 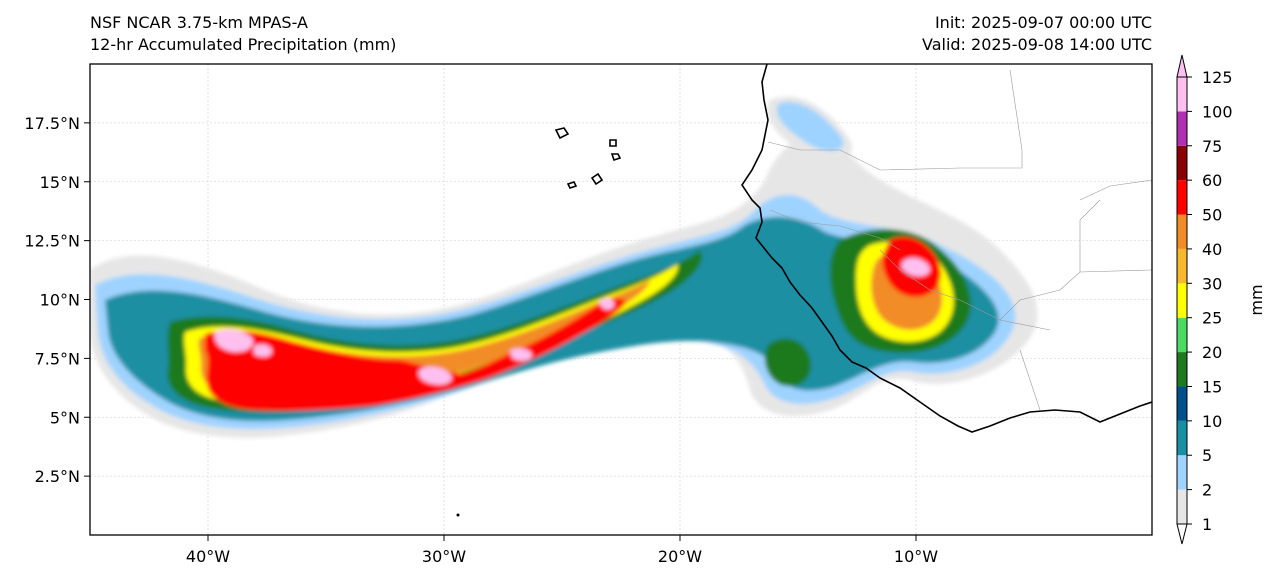 I want to click on lat-tick-label: 7.5°N, so click(x=57, y=358).